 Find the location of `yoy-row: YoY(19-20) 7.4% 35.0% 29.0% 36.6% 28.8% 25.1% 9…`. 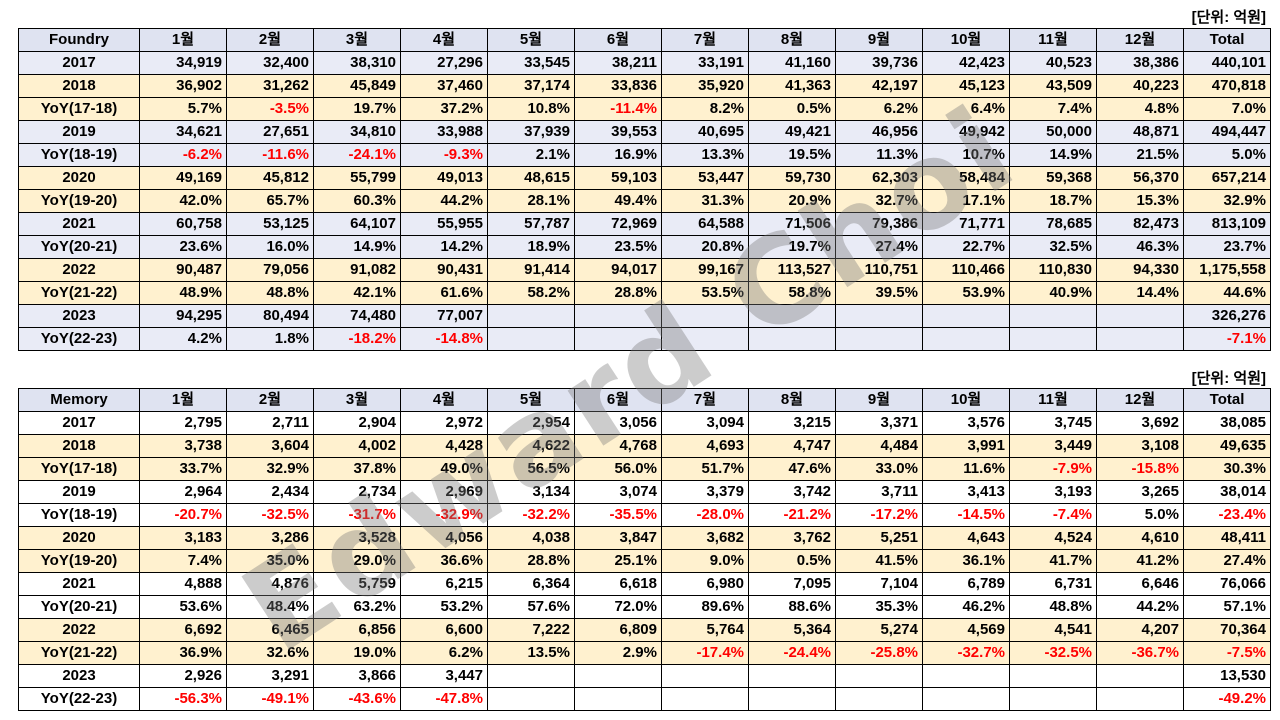

yoy-row: YoY(19-20) 7.4% 35.0% 29.0% 36.6% 28.8% 25.1% 9… is located at coordinates (644, 561).